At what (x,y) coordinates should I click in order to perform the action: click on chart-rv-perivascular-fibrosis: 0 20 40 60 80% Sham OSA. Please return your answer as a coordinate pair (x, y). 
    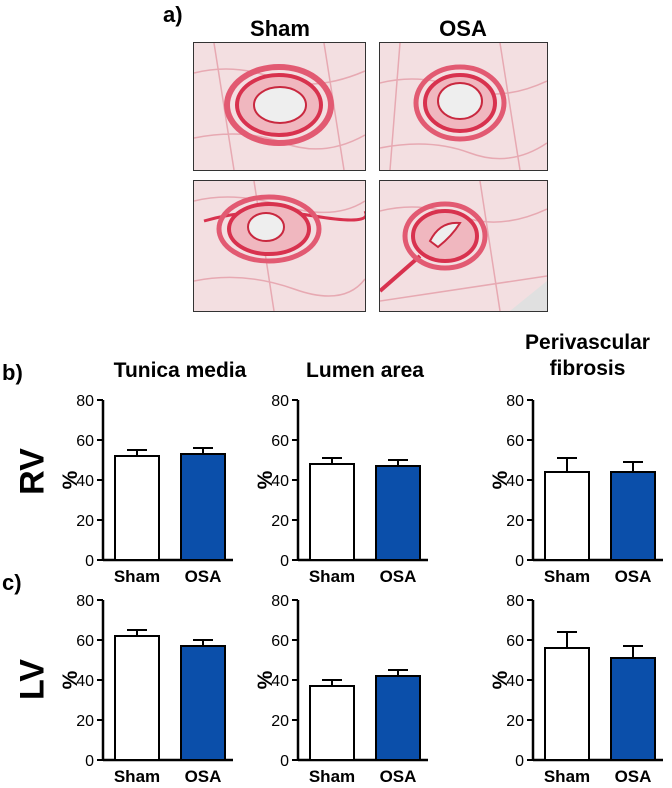
    Looking at the image, I should click on (576, 489).